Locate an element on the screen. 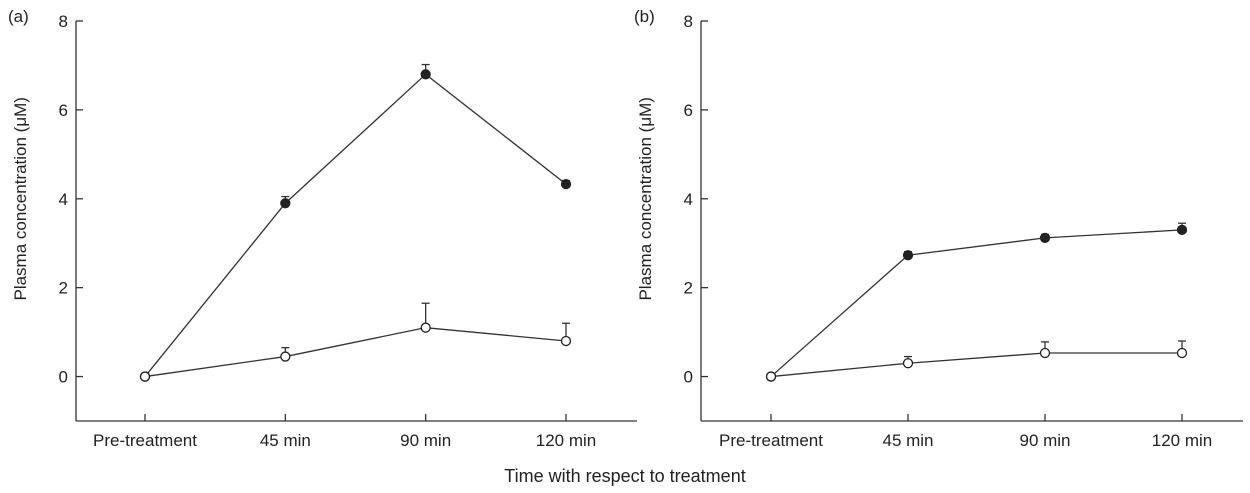  a-y-tick-label: 4 is located at coordinates (63, 199).